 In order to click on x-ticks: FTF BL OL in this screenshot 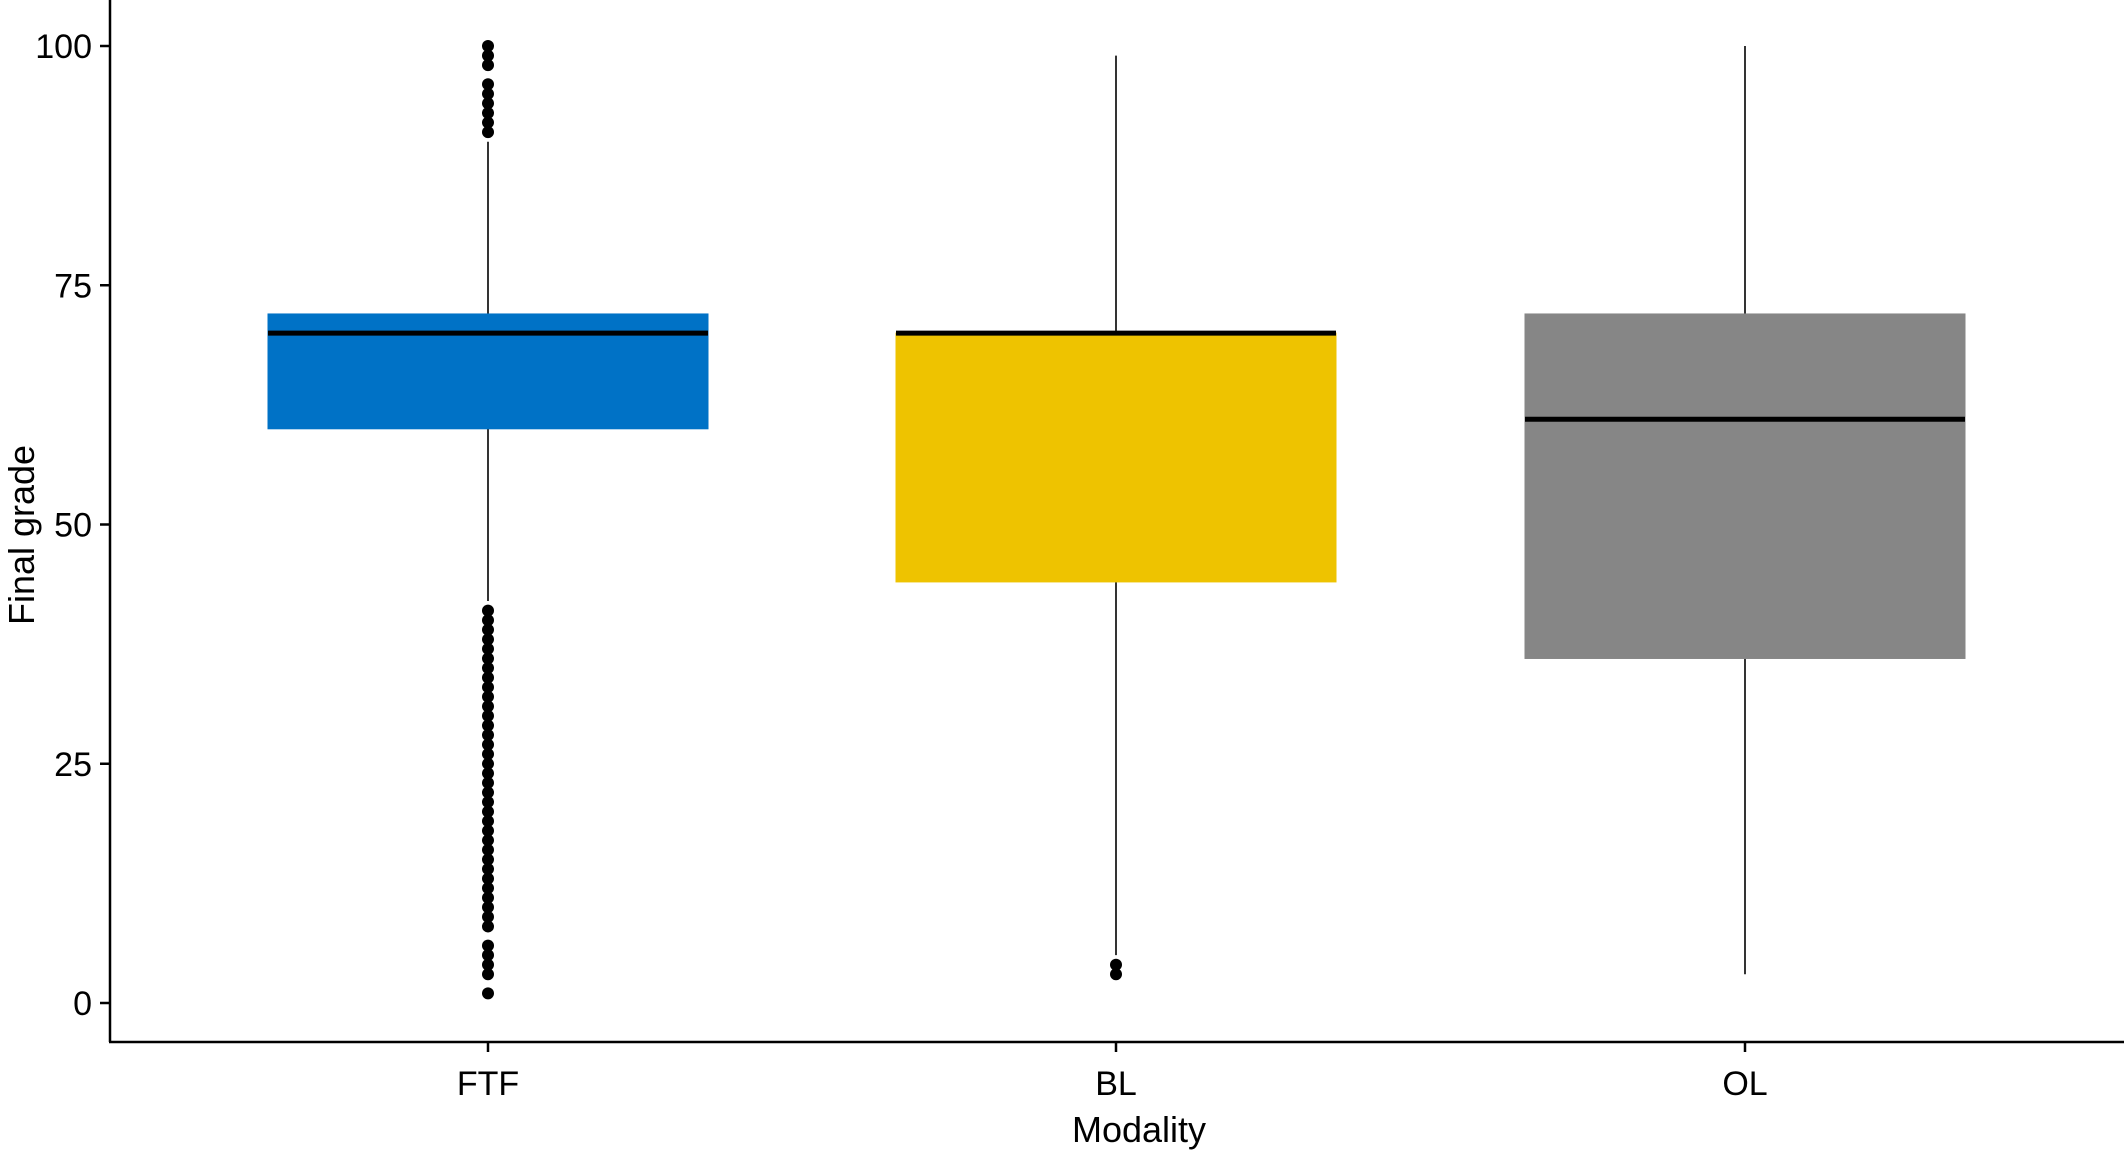, I will do `click(1112, 1072)`.